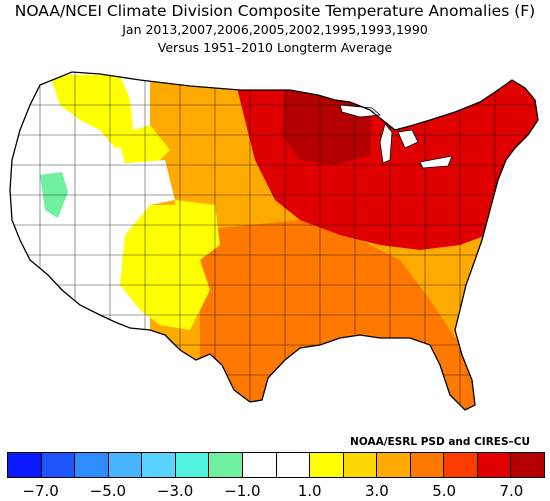 The width and height of the screenshot is (550, 501). What do you see at coordinates (144, 147) in the screenshot?
I see `region-northern-rockies-east` at bounding box center [144, 147].